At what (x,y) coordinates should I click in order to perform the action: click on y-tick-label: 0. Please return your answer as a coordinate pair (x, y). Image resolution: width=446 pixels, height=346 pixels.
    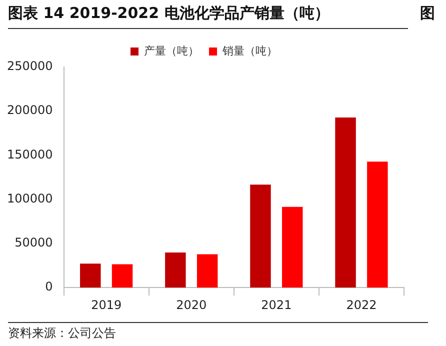
    Looking at the image, I should click on (49, 287).